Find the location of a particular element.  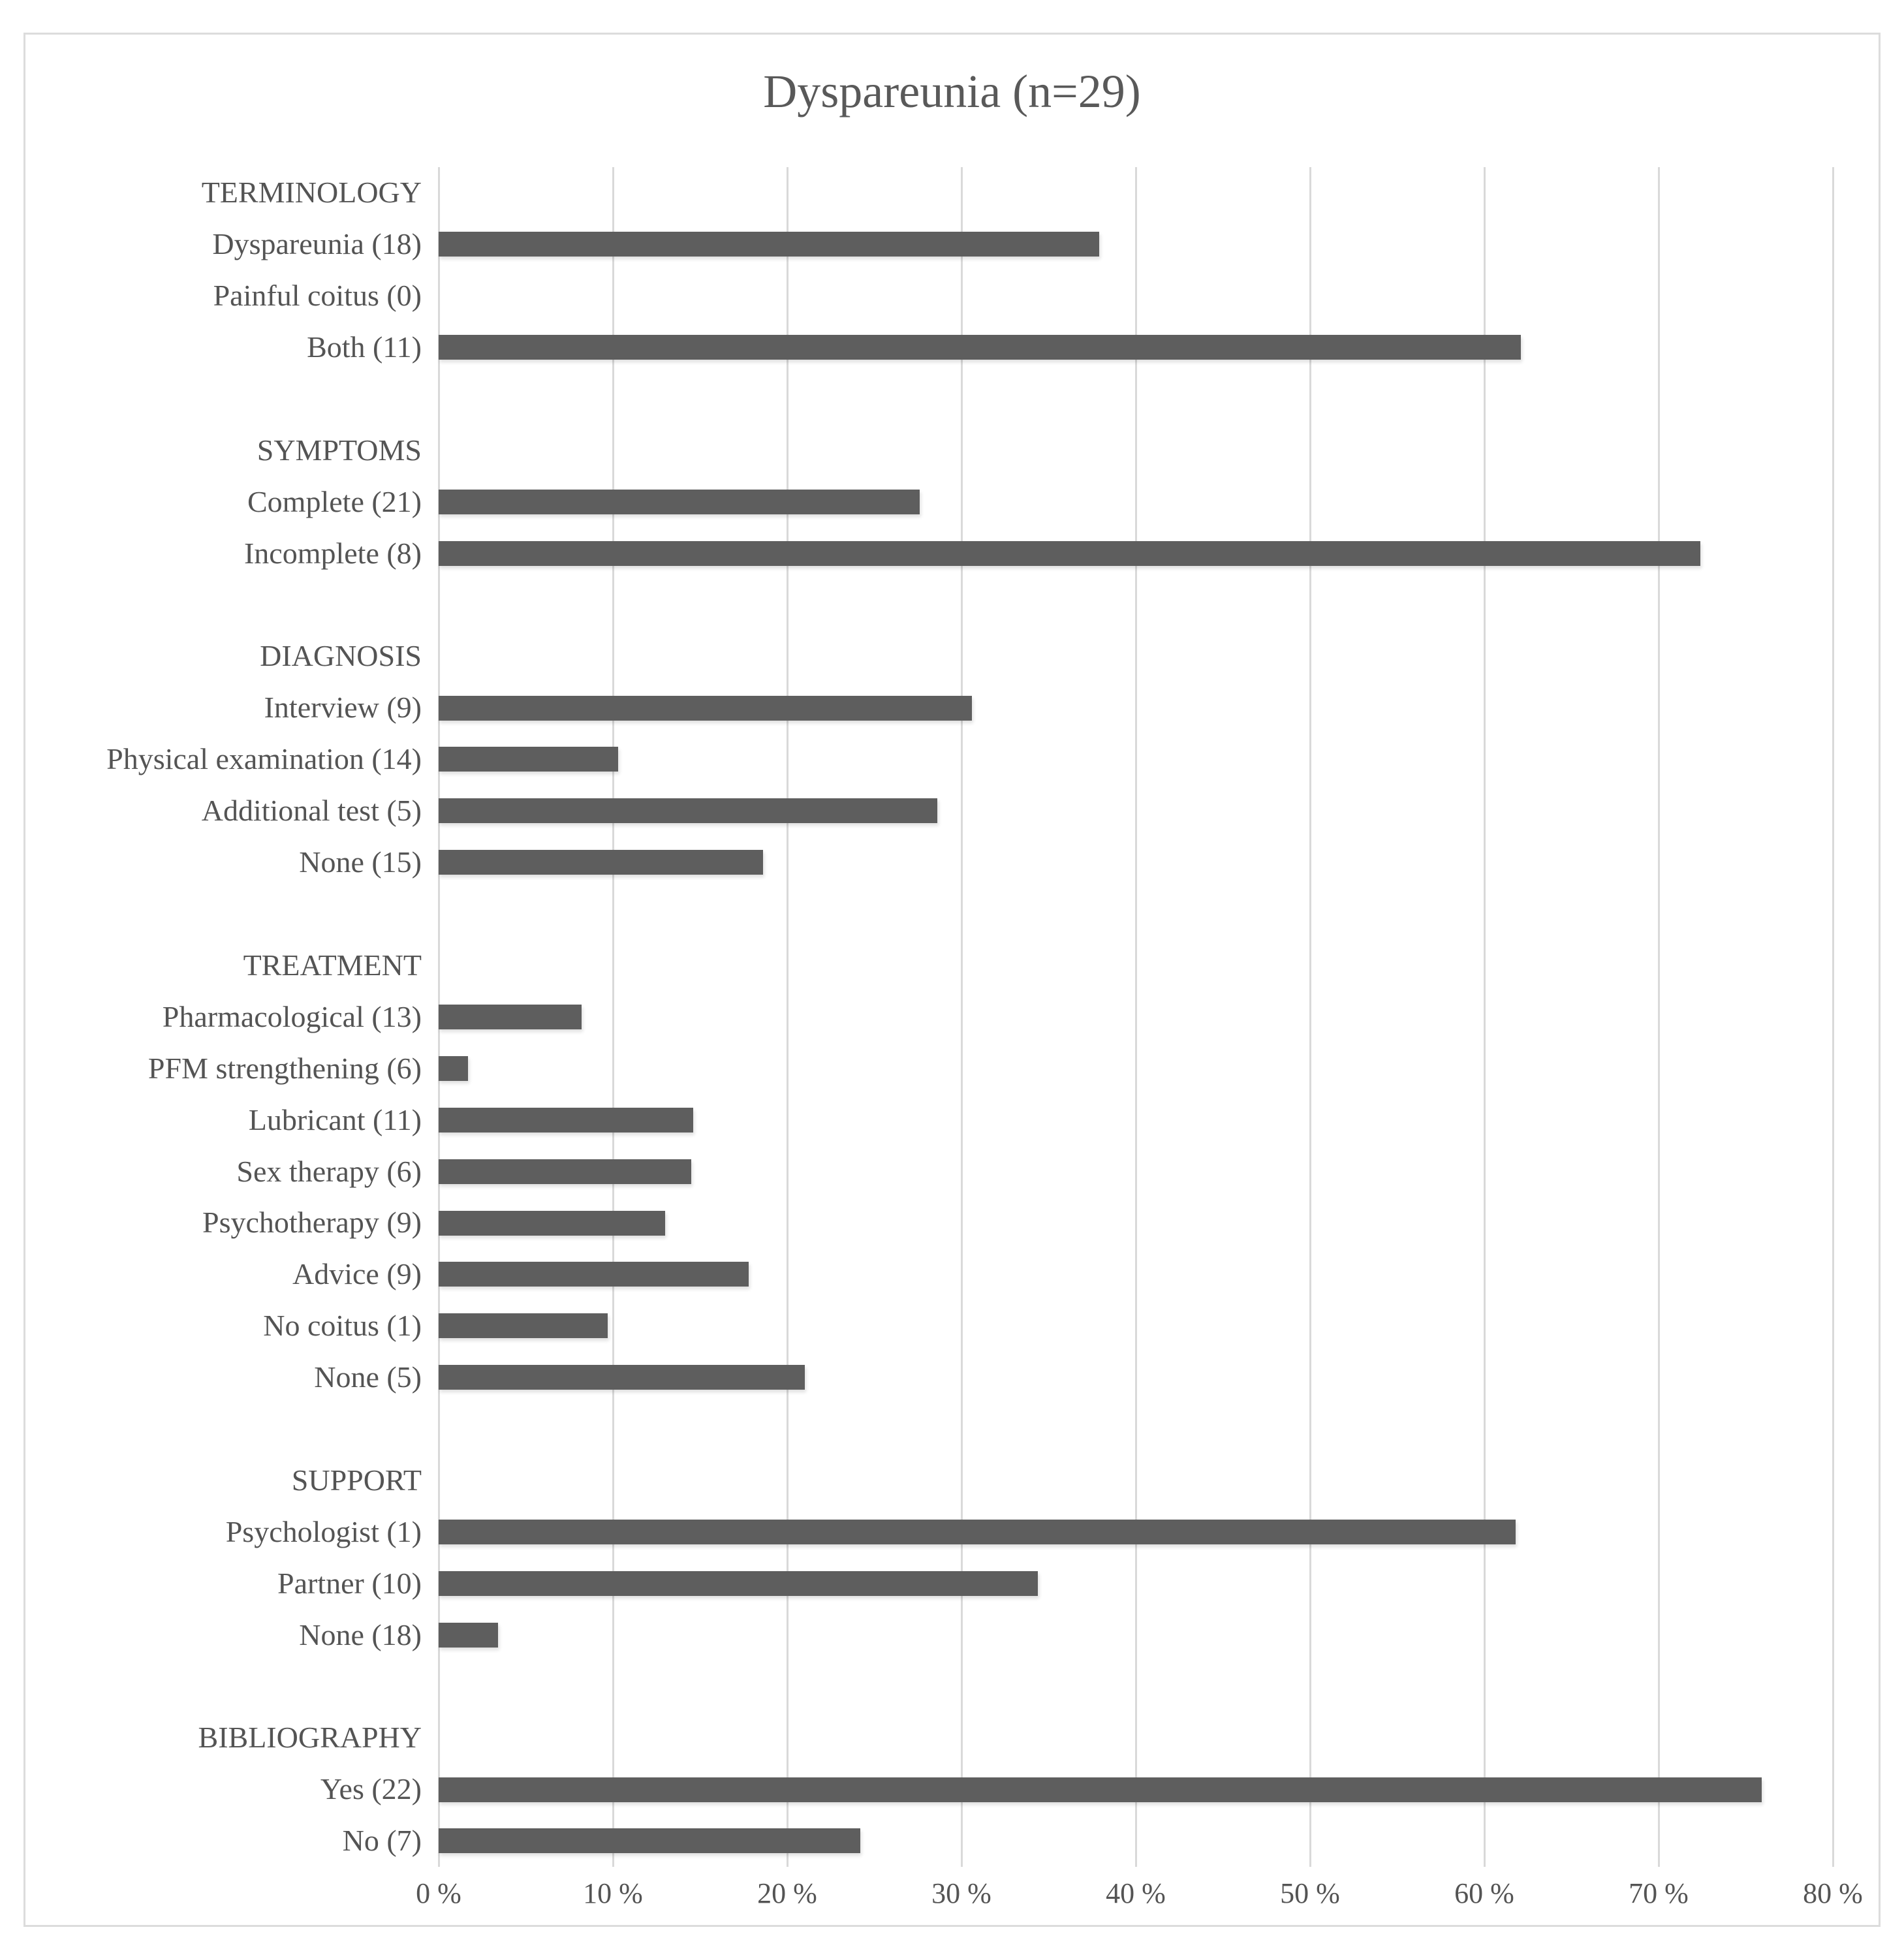

category-row: Psychologist (1) is located at coordinates (929, 1532).